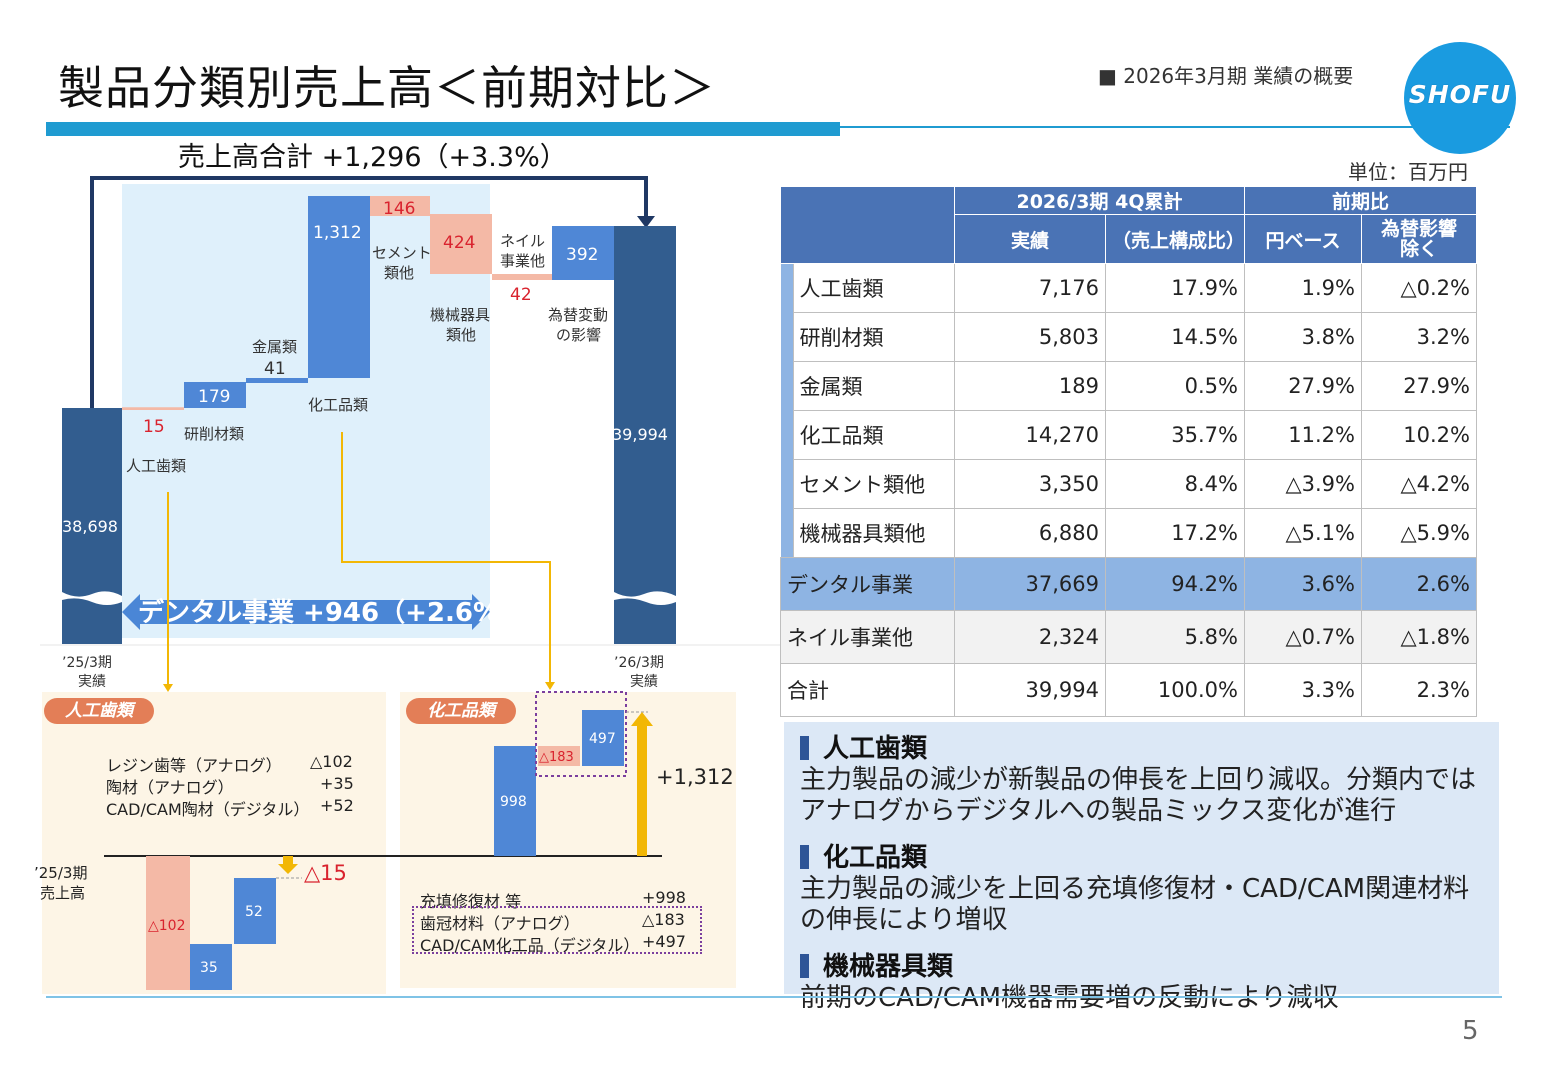 This screenshot has height=1080, width=1560. Describe the element at coordinates (1099, 200) in the screenshot. I see `table-header-period: 2026/3期 4Q累計` at that location.